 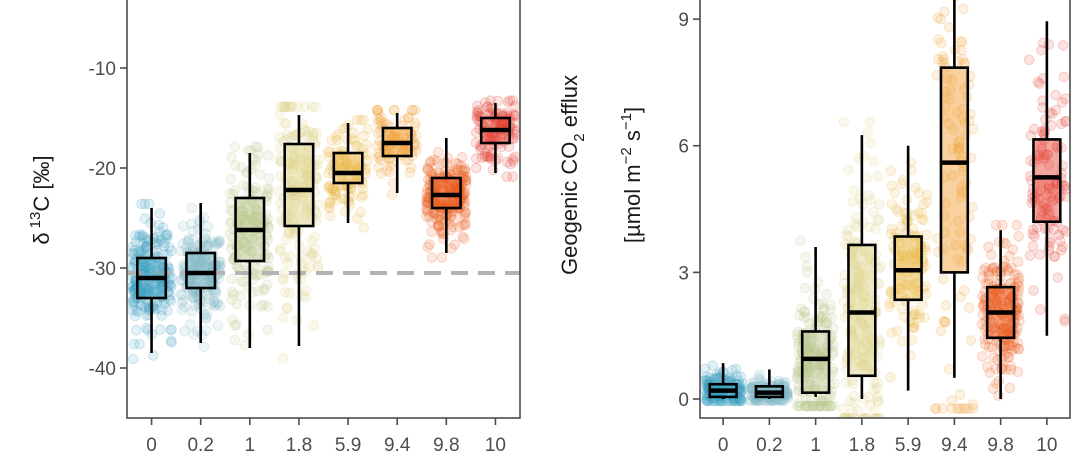 What do you see at coordinates (151, 445) in the screenshot?
I see `x-tick-label: 0` at bounding box center [151, 445].